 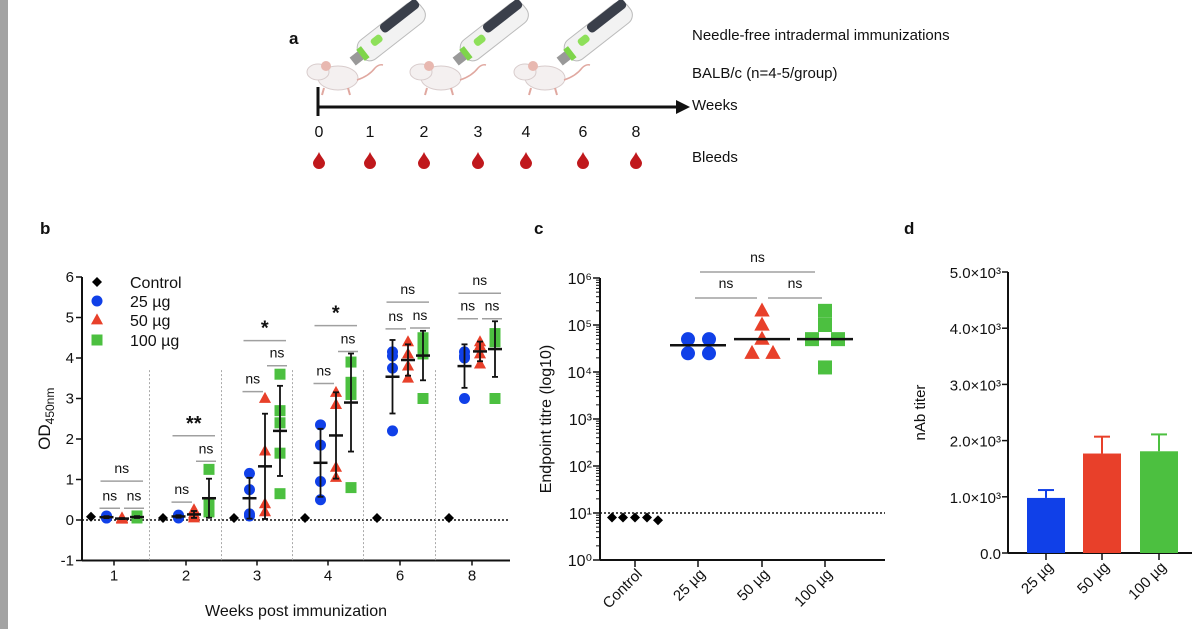 I want to click on left-margin-strip, so click(x=4, y=314).